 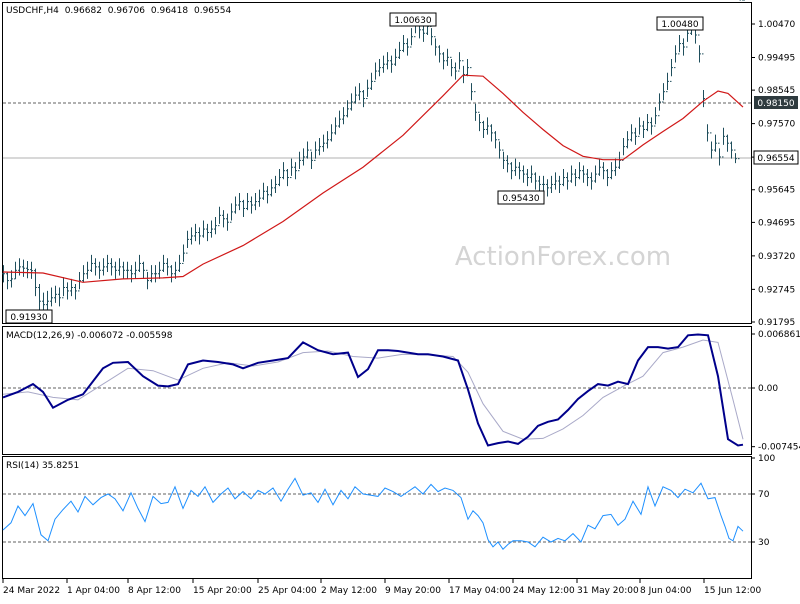 I want to click on price-tick-label: 0.91795, so click(x=776, y=323).